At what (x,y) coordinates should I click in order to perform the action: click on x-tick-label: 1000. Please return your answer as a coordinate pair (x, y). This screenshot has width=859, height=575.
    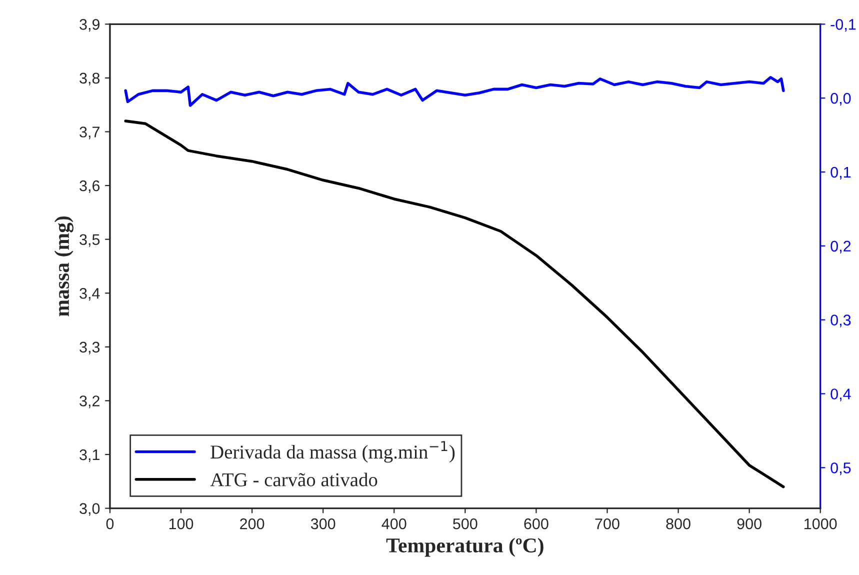
    Looking at the image, I should click on (820, 524).